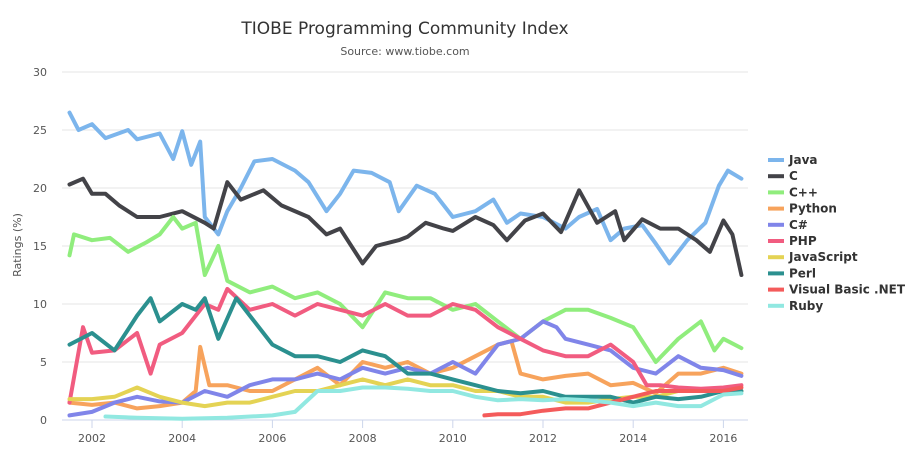 The height and width of the screenshot is (456, 914). What do you see at coordinates (806, 306) in the screenshot?
I see `legend-label: Ruby` at bounding box center [806, 306].